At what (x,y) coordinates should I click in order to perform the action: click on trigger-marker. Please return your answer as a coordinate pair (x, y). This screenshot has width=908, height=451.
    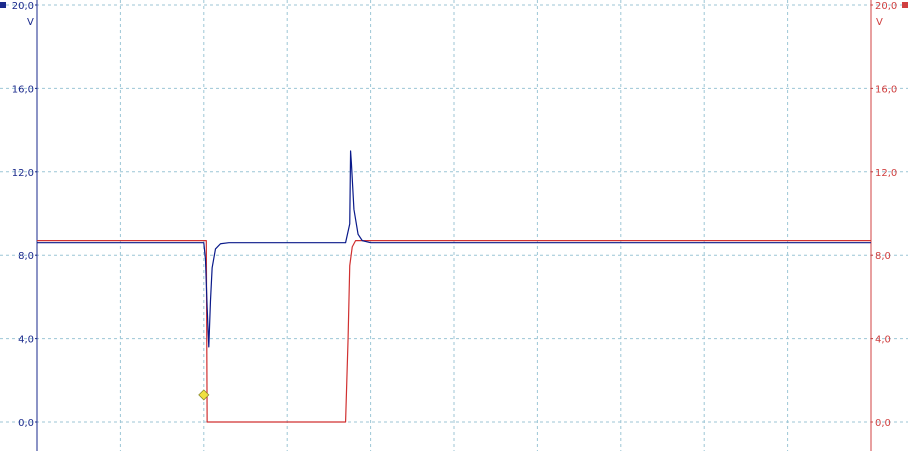
    Looking at the image, I should click on (204, 395).